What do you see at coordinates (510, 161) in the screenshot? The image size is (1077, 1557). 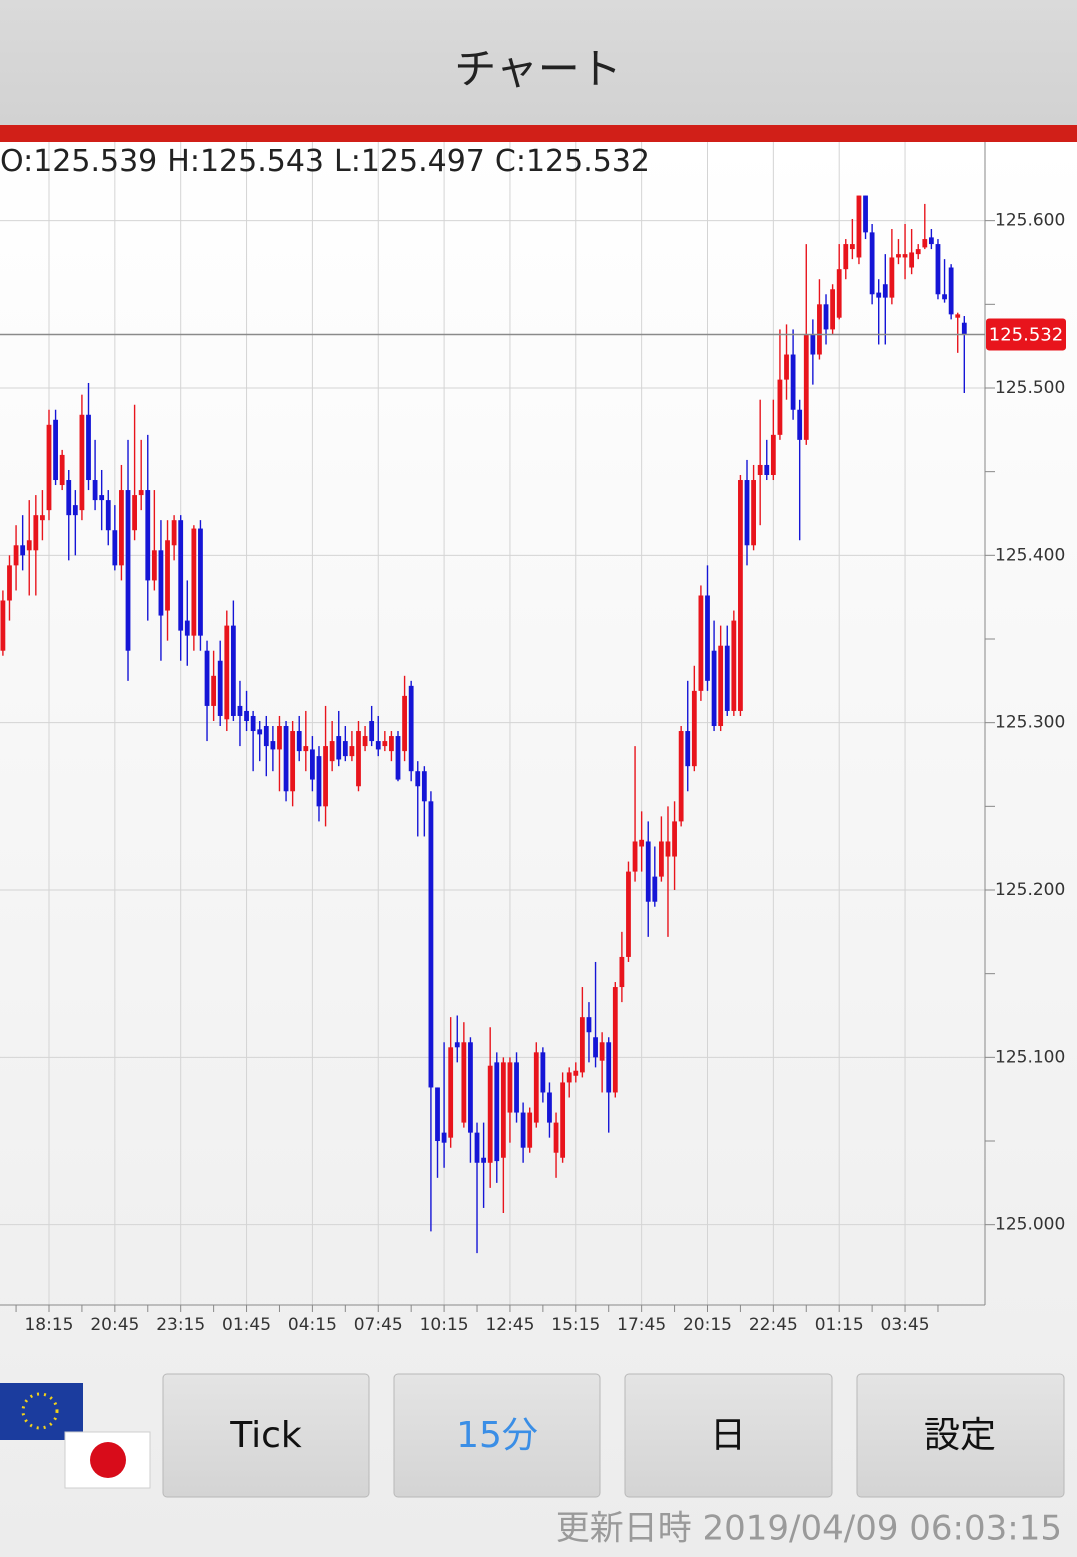 I see `ohlc-prefix: C:` at bounding box center [510, 161].